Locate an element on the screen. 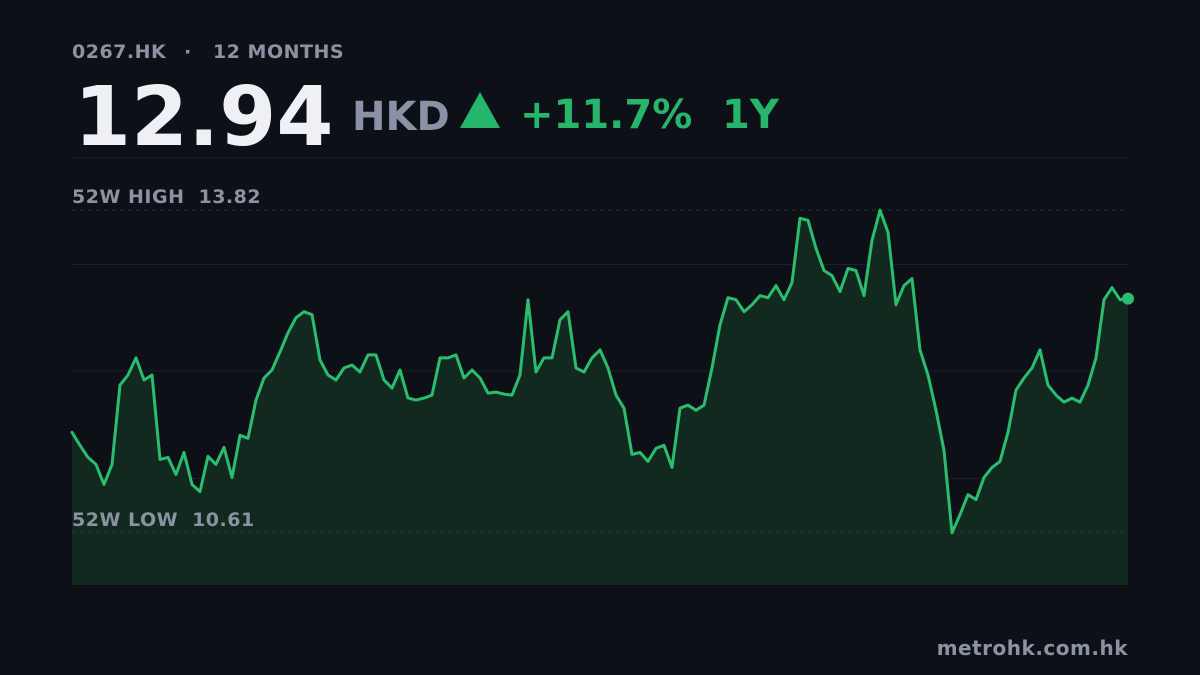 The width and height of the screenshot is (1200, 675). currency: HKD is located at coordinates (401, 117).